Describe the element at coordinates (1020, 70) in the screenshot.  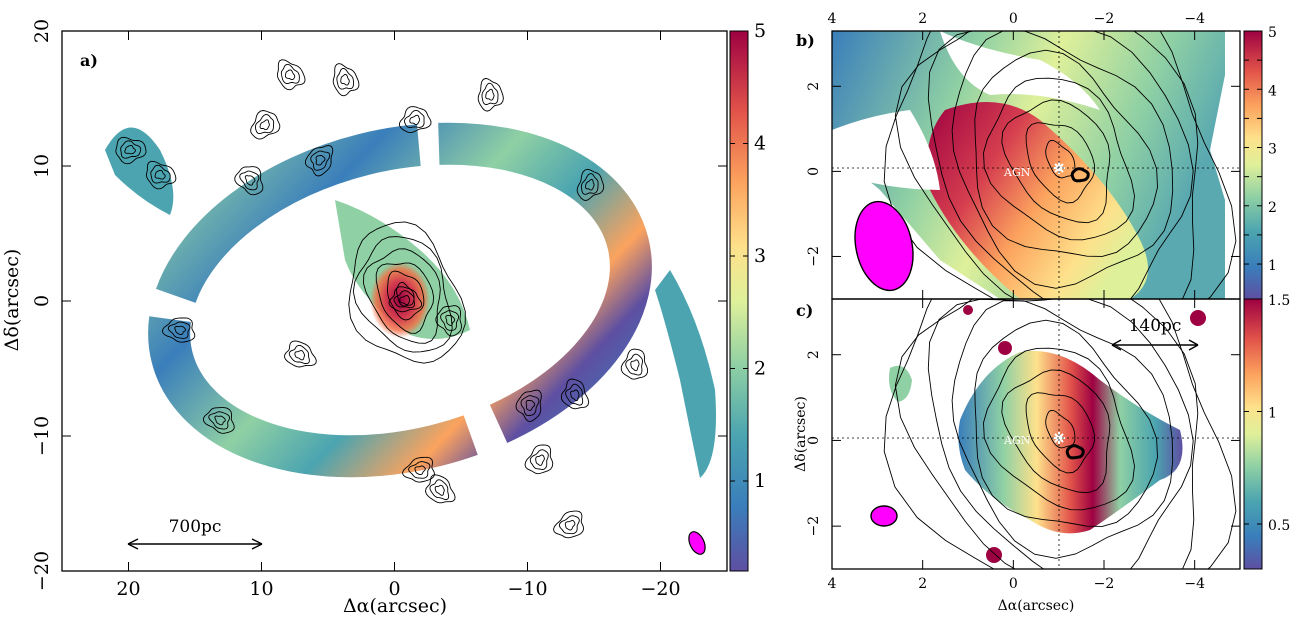
I see `panel-b-gap2` at that location.